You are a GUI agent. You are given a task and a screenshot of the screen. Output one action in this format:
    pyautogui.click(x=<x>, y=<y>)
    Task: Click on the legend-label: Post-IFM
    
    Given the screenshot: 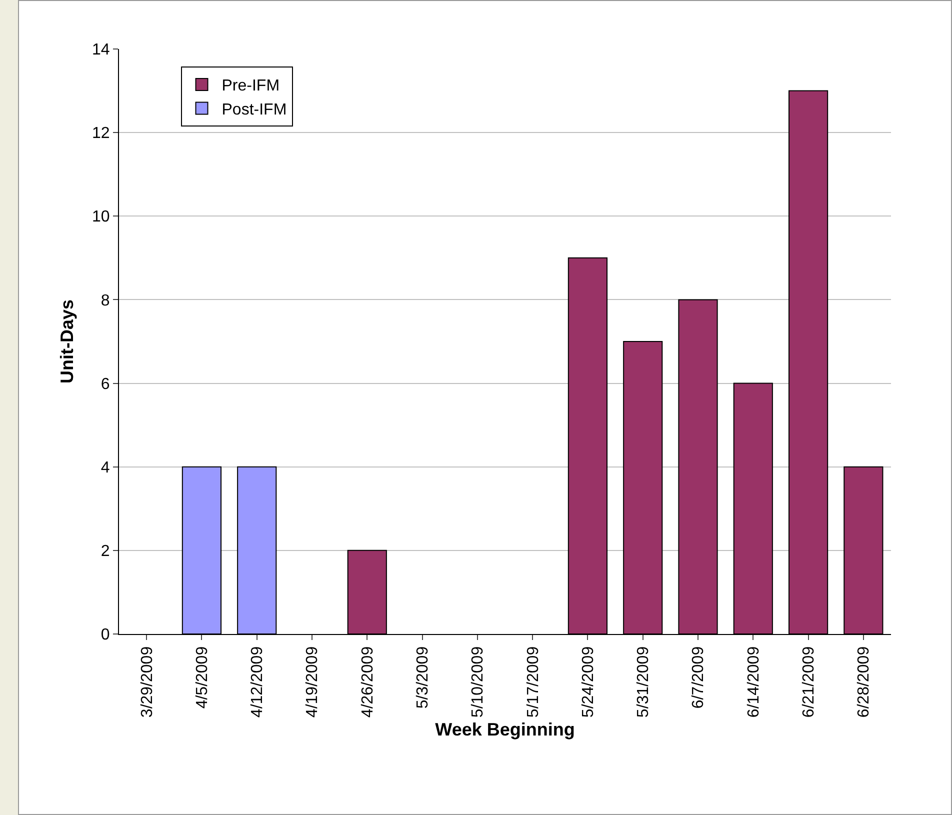 What is the action you would take?
    pyautogui.click(x=254, y=109)
    